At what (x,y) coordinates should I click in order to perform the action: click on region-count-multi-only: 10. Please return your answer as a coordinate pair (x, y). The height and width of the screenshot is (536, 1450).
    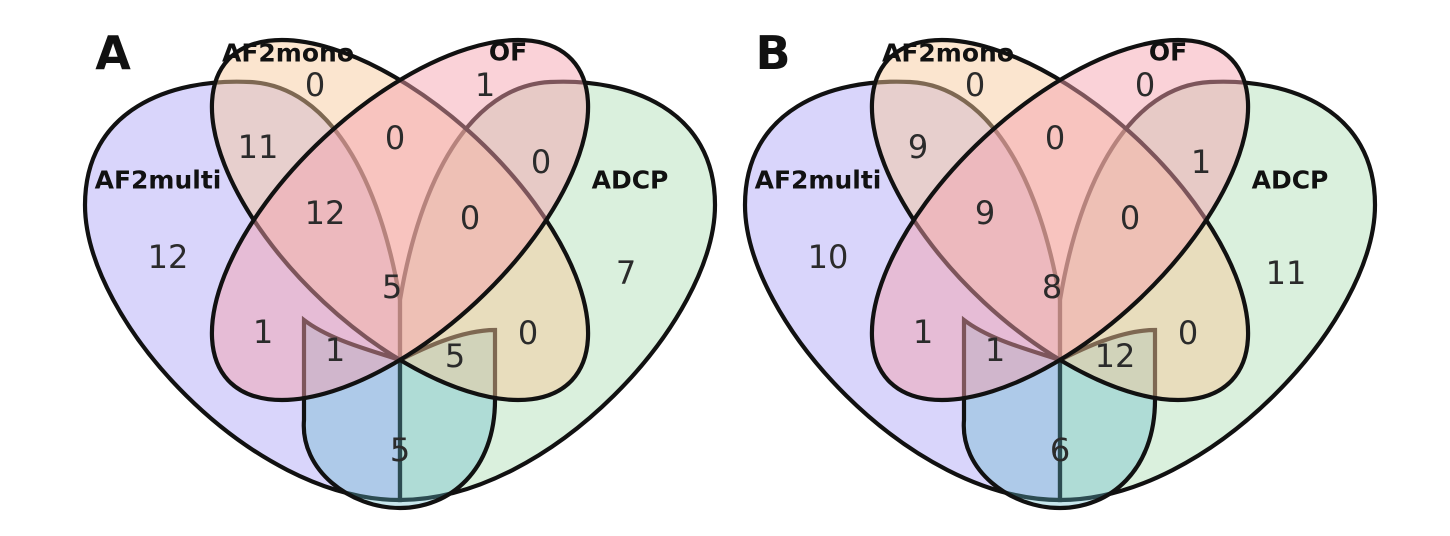
    Looking at the image, I should click on (828, 257).